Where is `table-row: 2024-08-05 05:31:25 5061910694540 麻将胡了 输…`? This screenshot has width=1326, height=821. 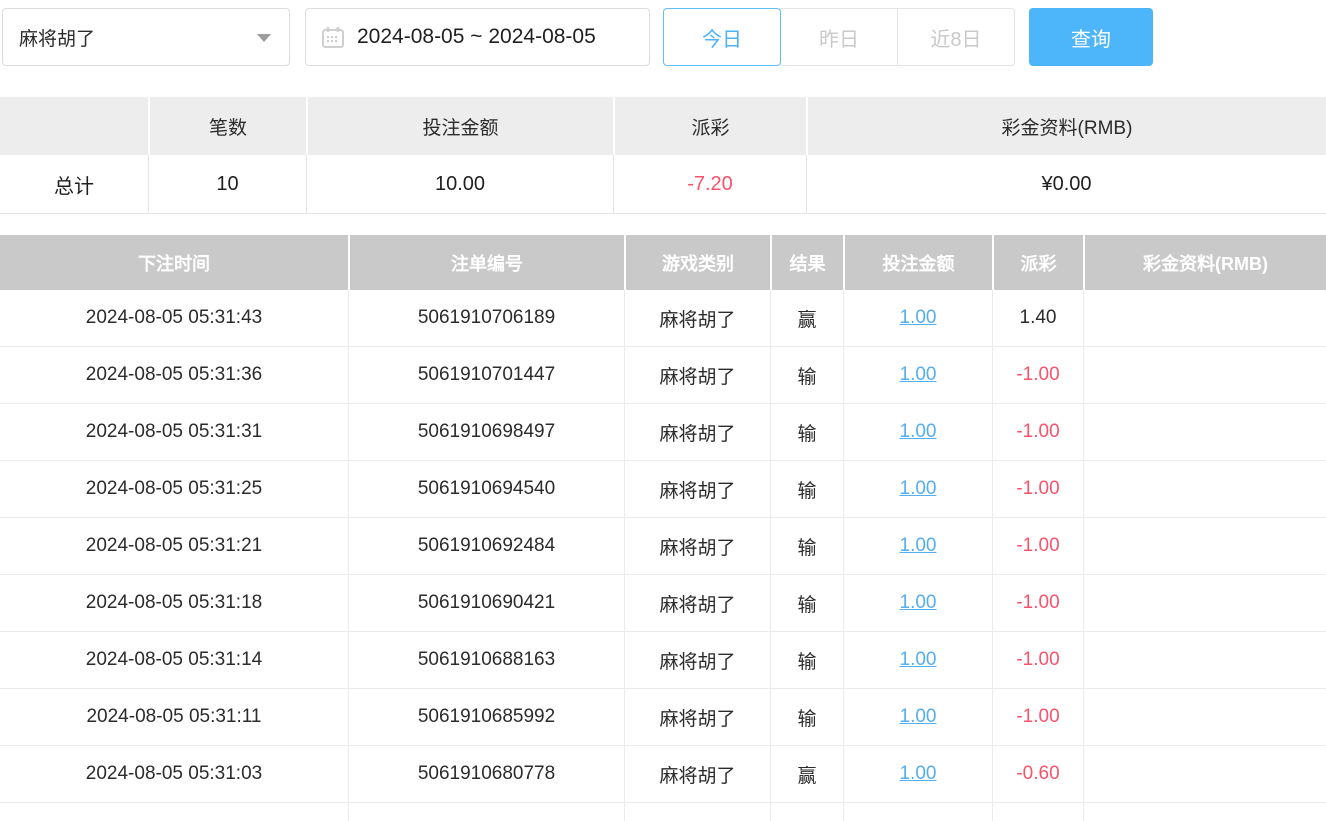
table-row: 2024-08-05 05:31:25 5061910694540 麻将胡了 输… is located at coordinates (663, 489).